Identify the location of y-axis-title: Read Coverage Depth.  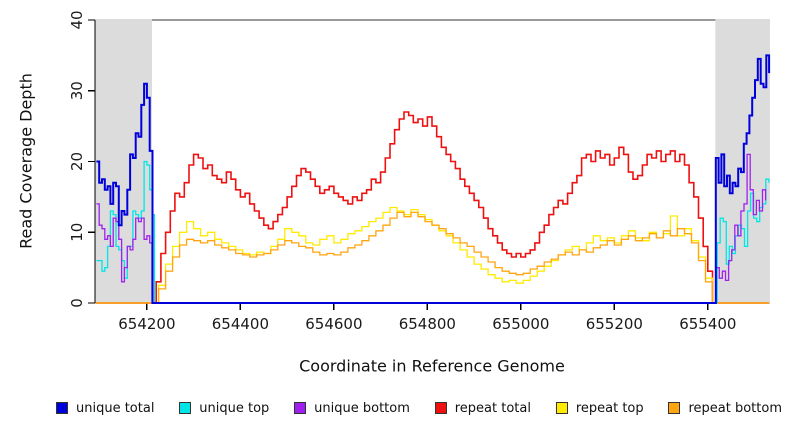
(26, 161).